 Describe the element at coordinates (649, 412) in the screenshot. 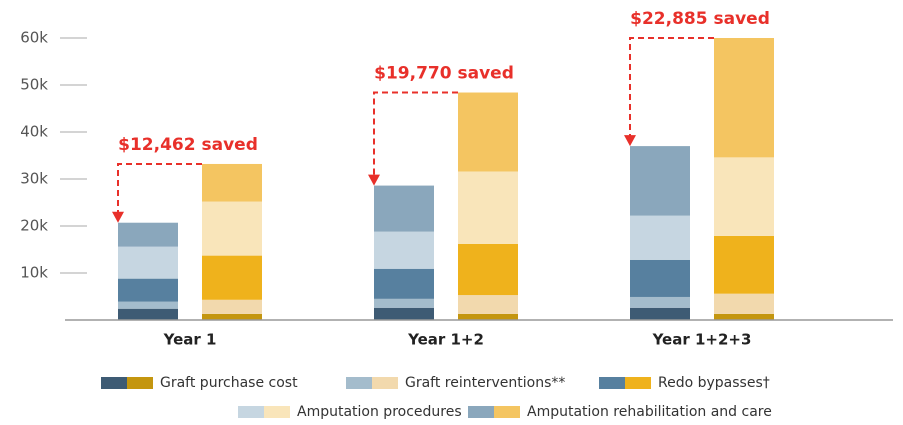

I see `legend-label: Amputation rehabilitation and care` at that location.